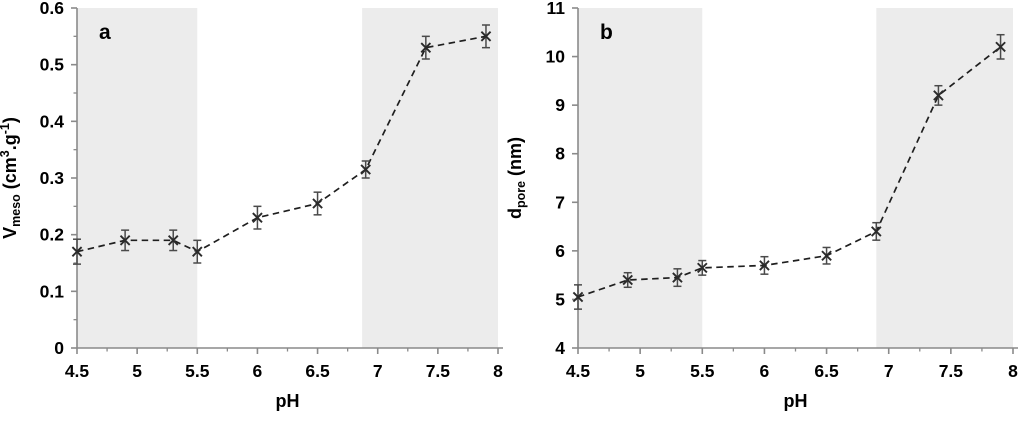 This screenshot has width=1024, height=422. I want to click on y-tick-label: 11, so click(556, 9).